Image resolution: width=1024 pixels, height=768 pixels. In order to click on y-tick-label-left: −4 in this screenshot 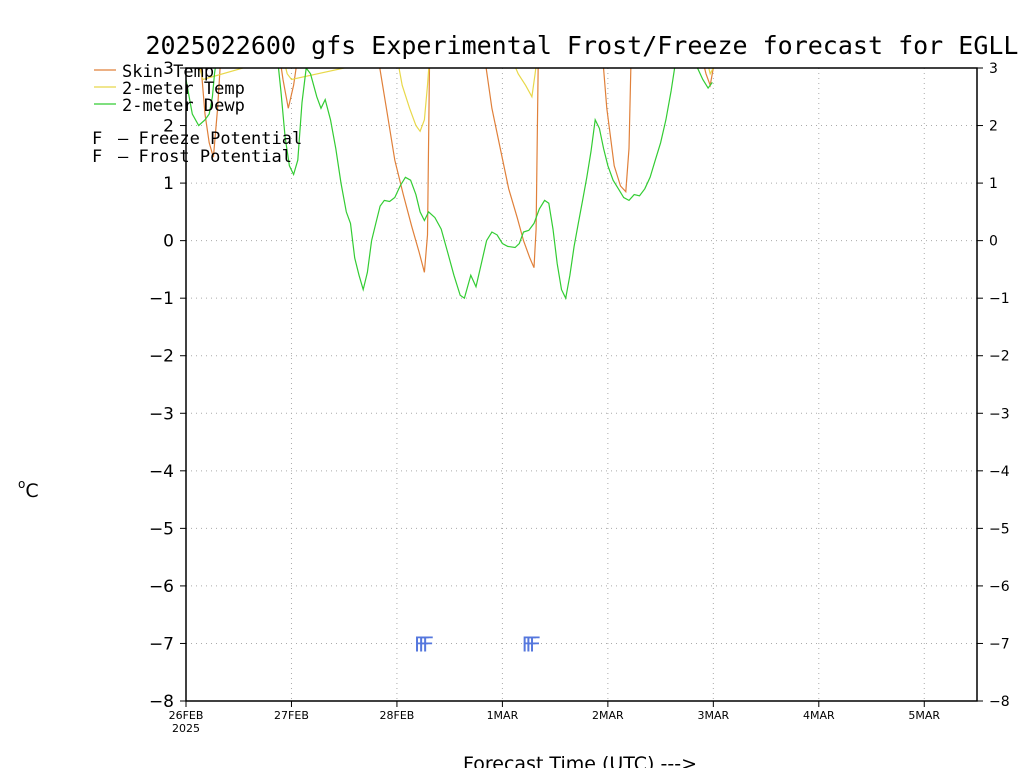, I will do `click(161, 472)`.